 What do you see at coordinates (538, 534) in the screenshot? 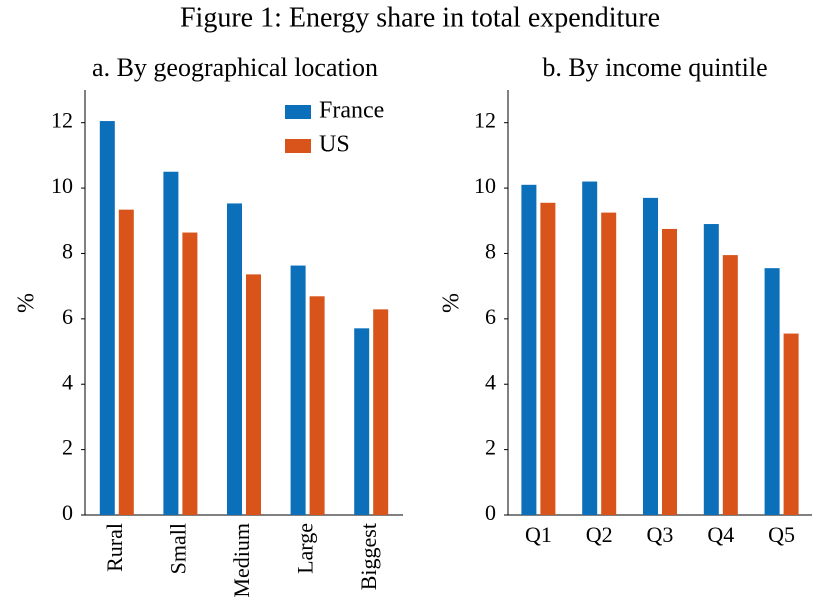
I see `x-tick-label: Q1` at bounding box center [538, 534].